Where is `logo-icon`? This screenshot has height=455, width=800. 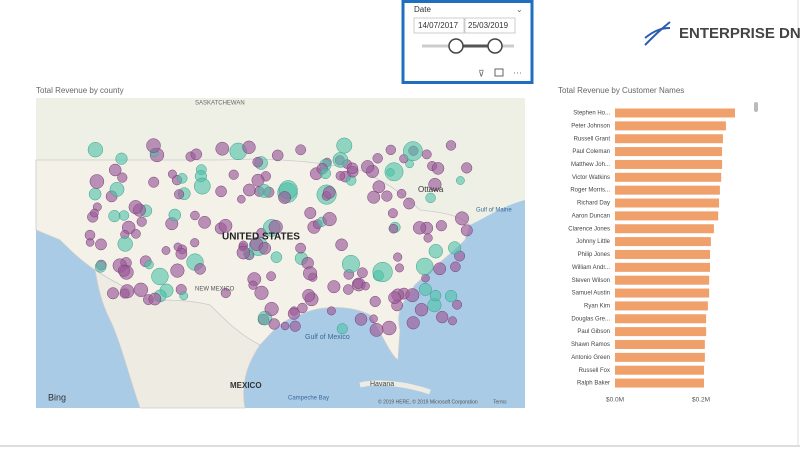 logo-icon is located at coordinates (657, 33).